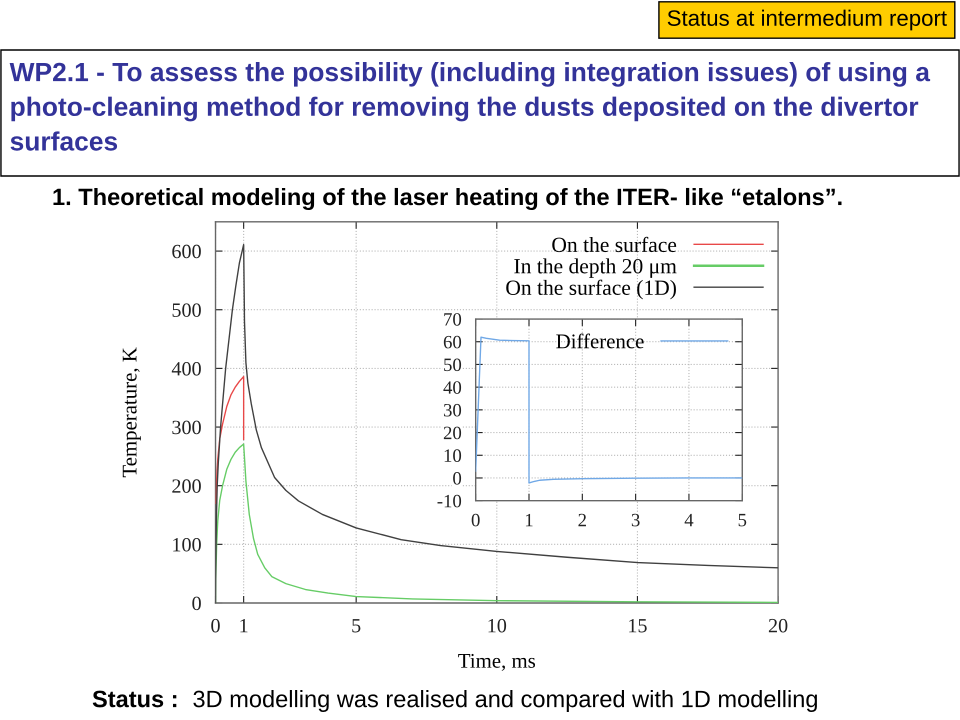 Image resolution: width=960 pixels, height=720 pixels. Describe the element at coordinates (449, 501) in the screenshot. I see `y-tick-label: -10` at that location.